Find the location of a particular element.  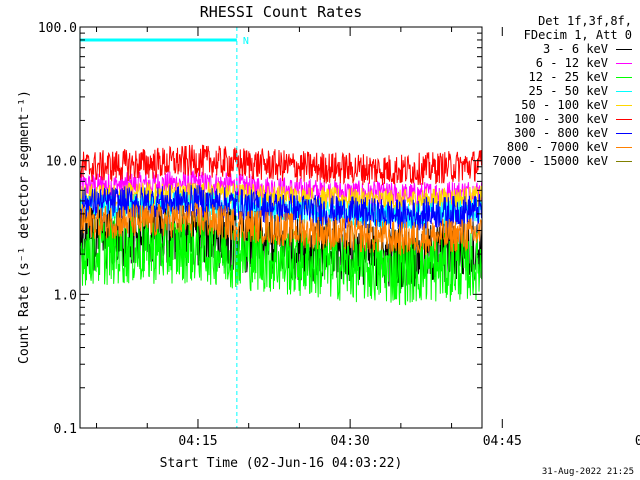

legend-entry: 7000 - 15000 keV is located at coordinates (547, 161).